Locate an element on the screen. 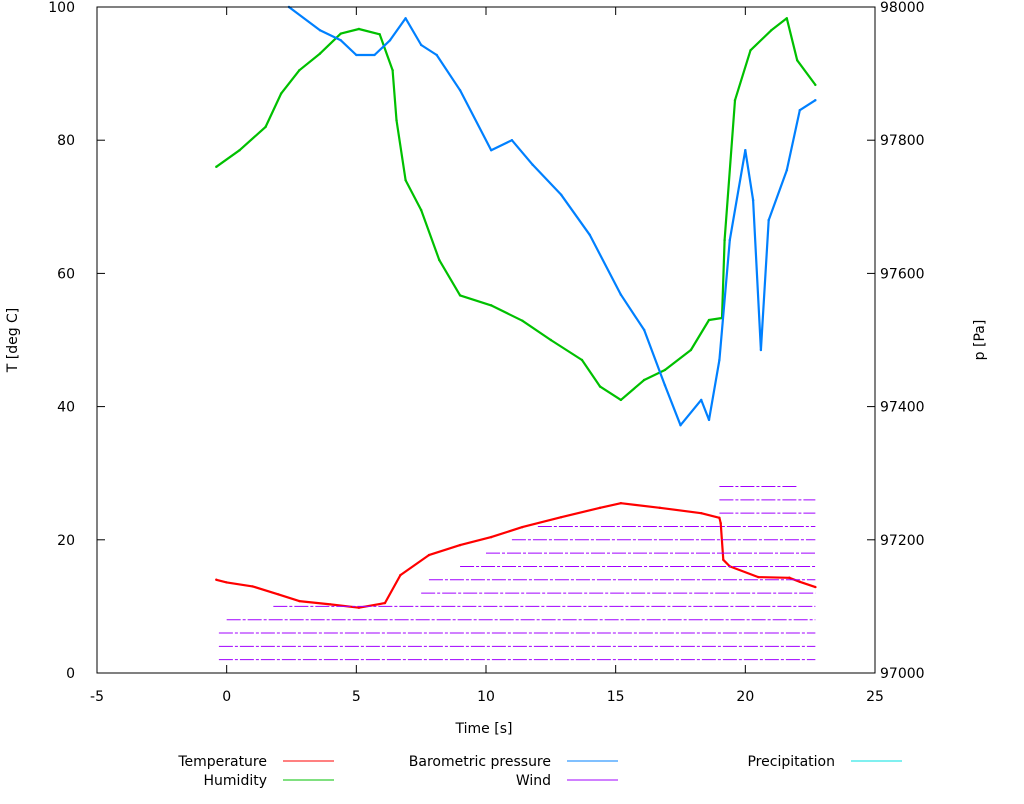 Image resolution: width=1024 pixels, height=804 pixels. legend-label: Humidity is located at coordinates (235, 781).